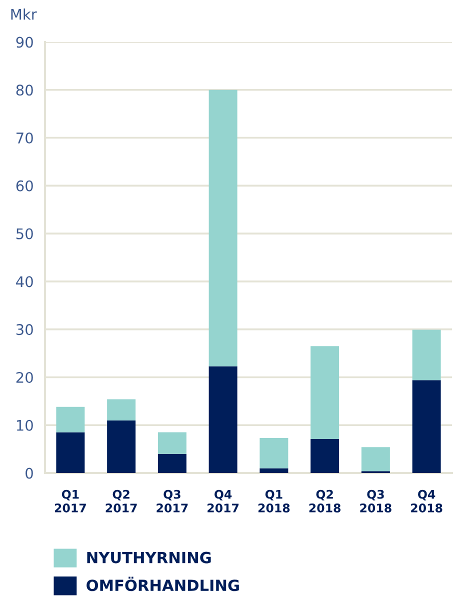 This screenshot has height=601, width=457. What do you see at coordinates (24, 14) in the screenshot?
I see `y-axis-title: Mkr` at bounding box center [24, 14].